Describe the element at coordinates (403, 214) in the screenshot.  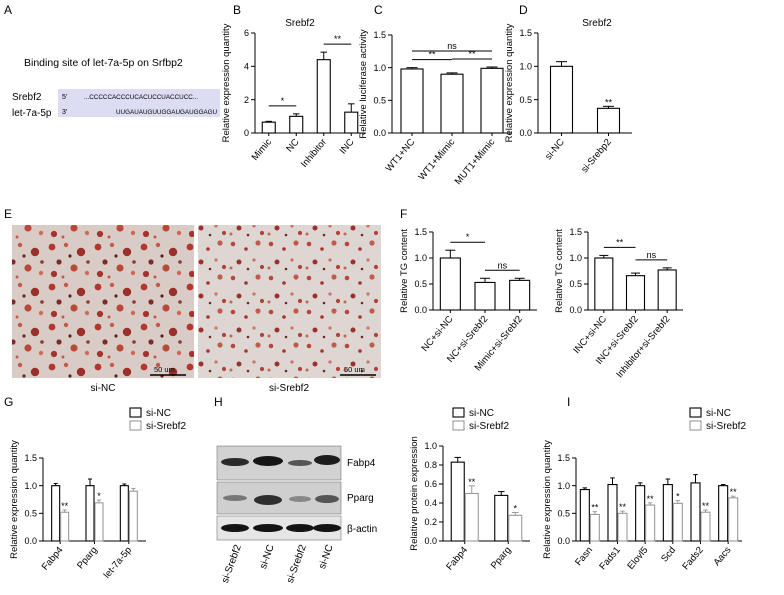
I see `panel-letter: F` at that location.